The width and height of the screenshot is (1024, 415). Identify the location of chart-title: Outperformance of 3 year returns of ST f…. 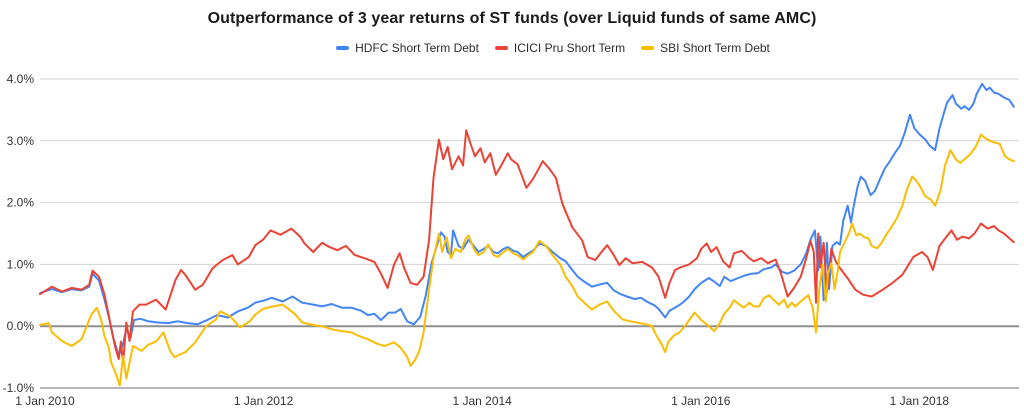
(512, 18).